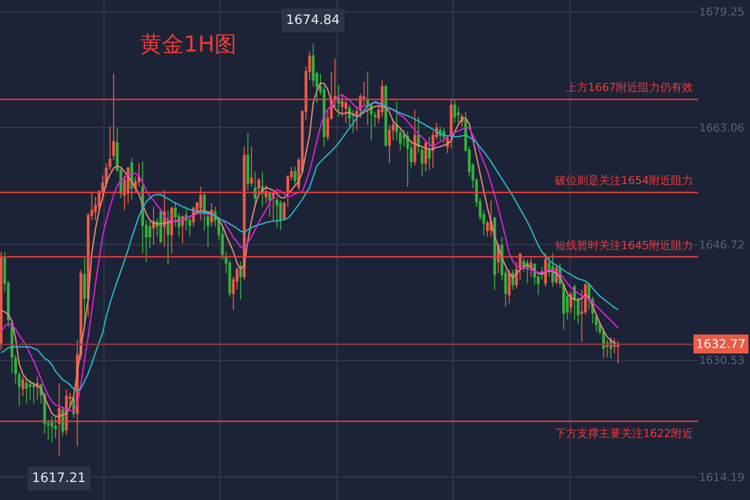  What do you see at coordinates (624, 245) in the screenshot?
I see `ref-line-label: 短线暂时关注1645附近阻力` at bounding box center [624, 245].